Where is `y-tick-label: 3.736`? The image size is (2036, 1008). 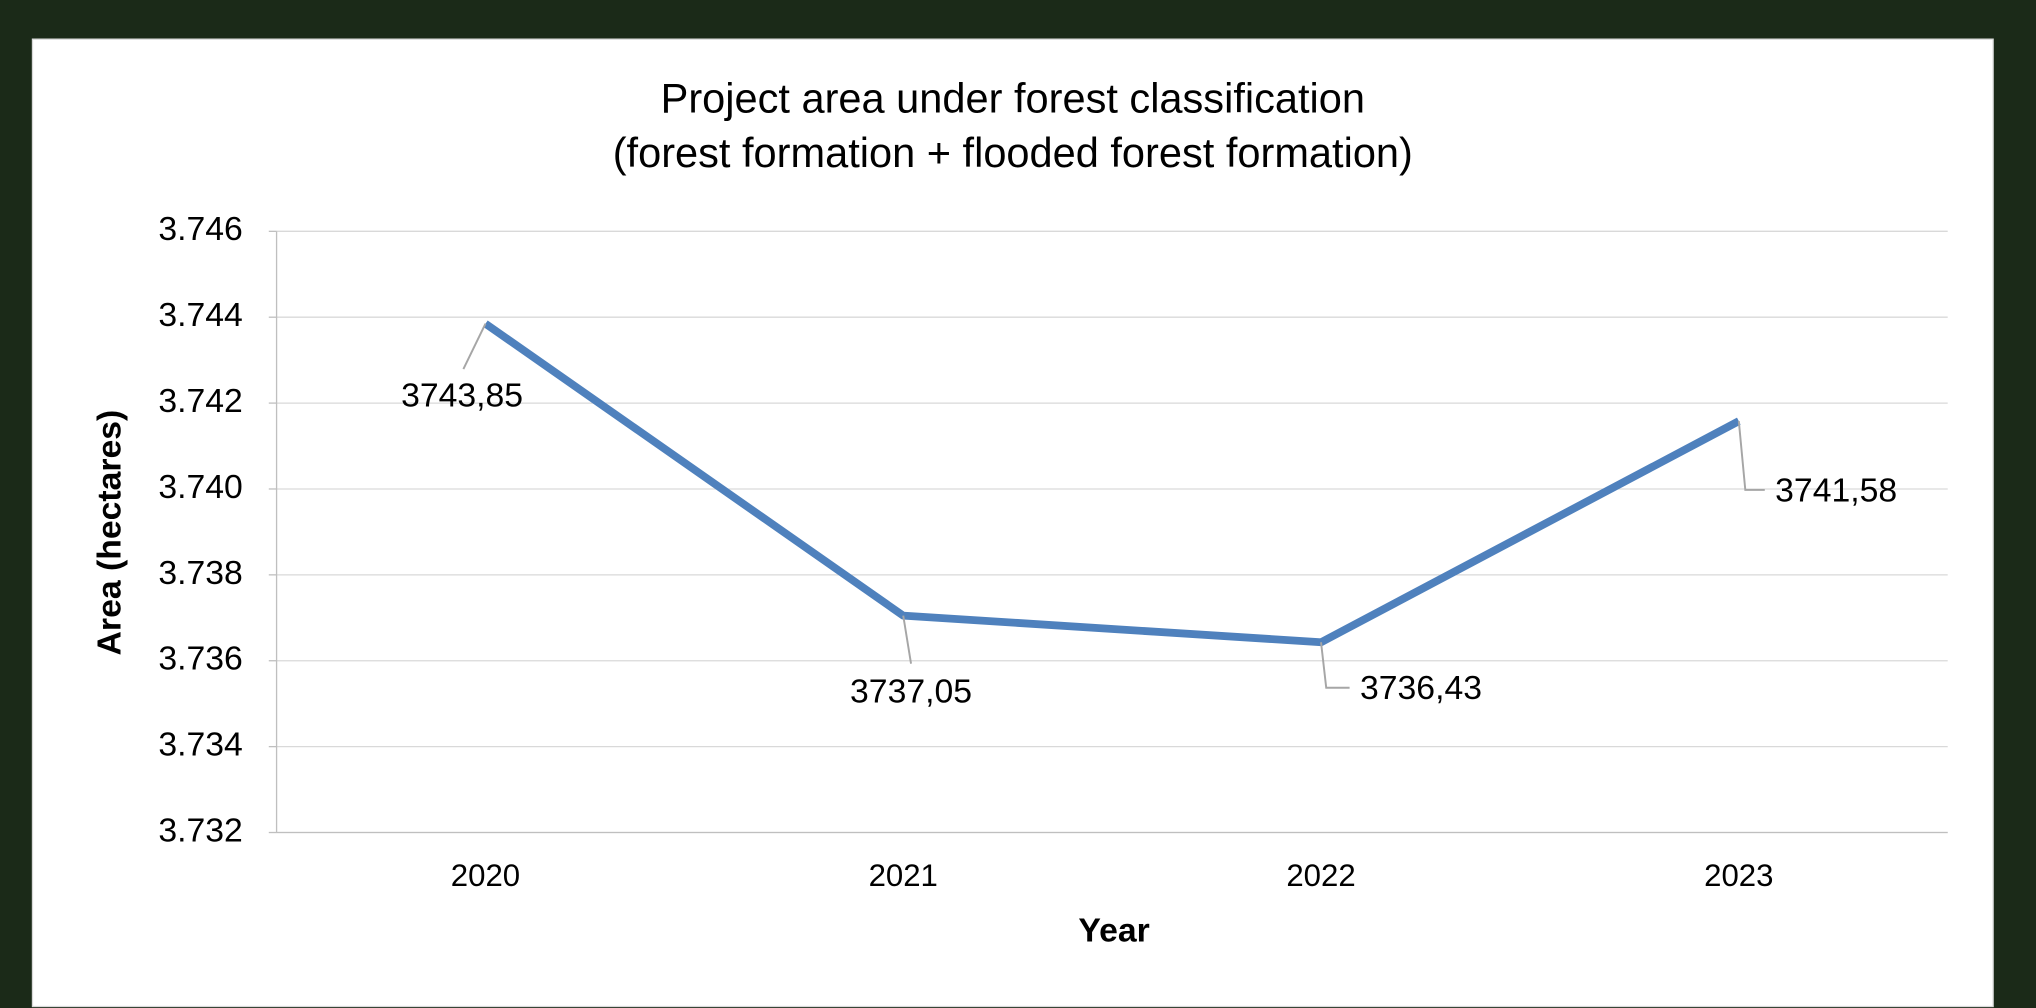 y-tick-label: 3.736 is located at coordinates (200, 659).